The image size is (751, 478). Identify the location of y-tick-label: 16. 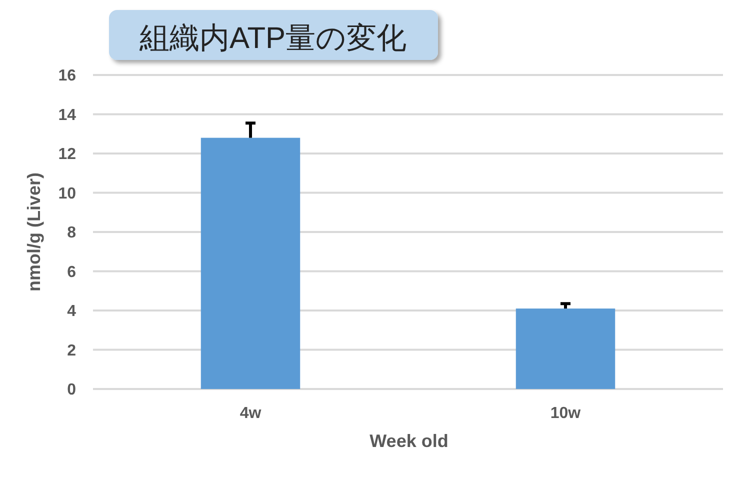
(67, 76).